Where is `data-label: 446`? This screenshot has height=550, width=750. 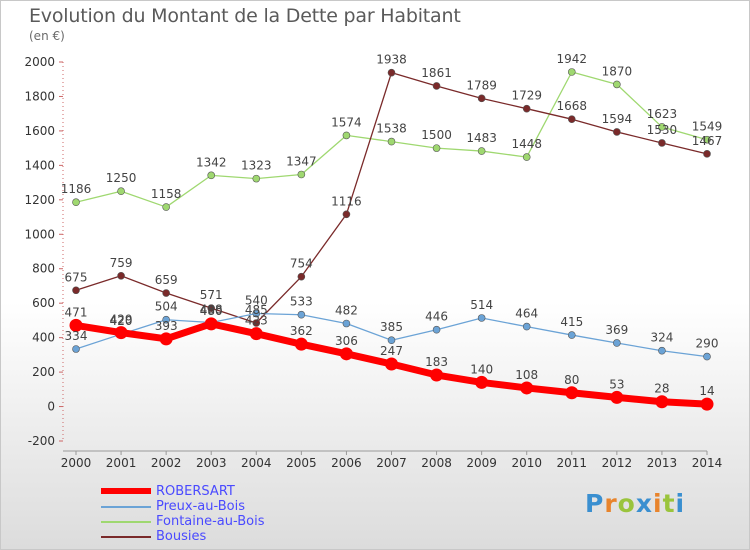 data-label: 446 is located at coordinates (436, 317).